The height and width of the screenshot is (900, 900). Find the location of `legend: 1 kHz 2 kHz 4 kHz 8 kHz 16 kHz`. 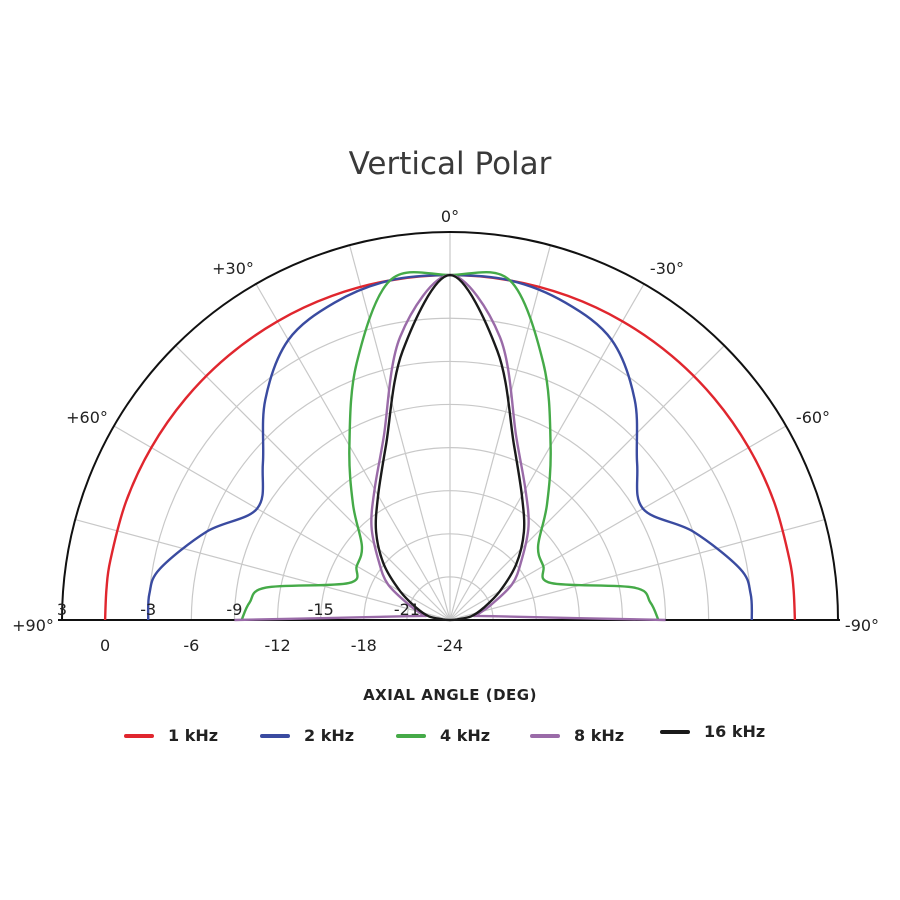

legend: 1 kHz 2 kHz 4 kHz 8 kHz 16 kHz is located at coordinates (450, 736).